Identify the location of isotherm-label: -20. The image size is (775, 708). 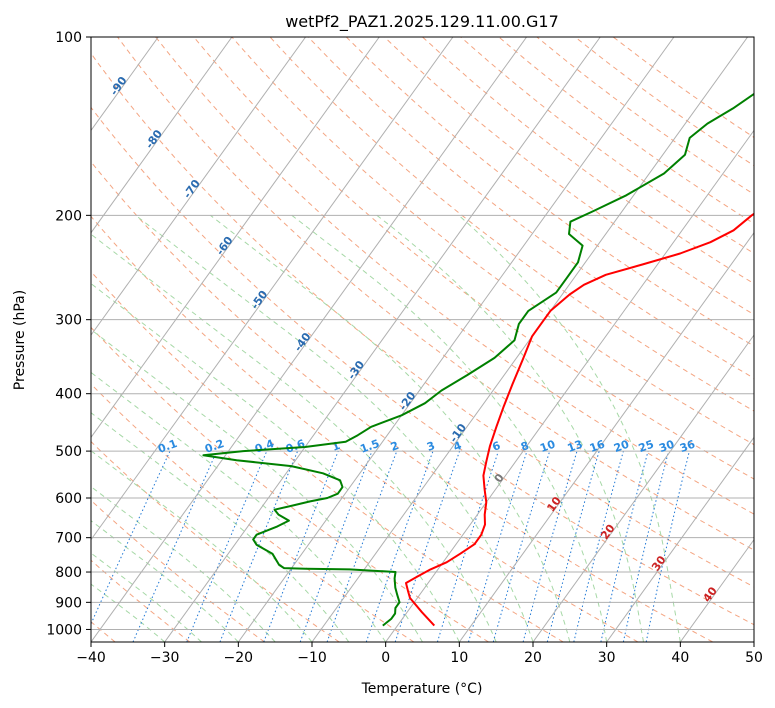
(407, 401).